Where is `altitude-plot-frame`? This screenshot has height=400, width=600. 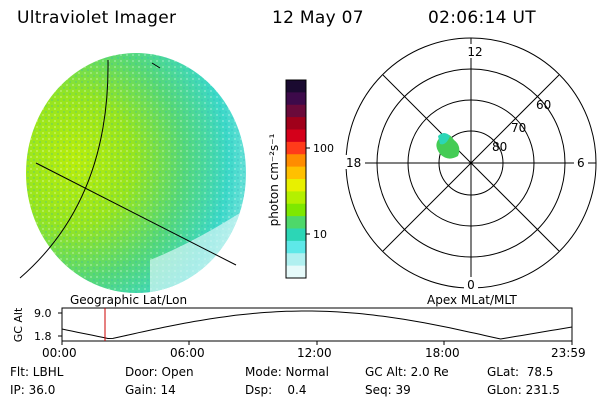 altitude-plot-frame is located at coordinates (317, 324).